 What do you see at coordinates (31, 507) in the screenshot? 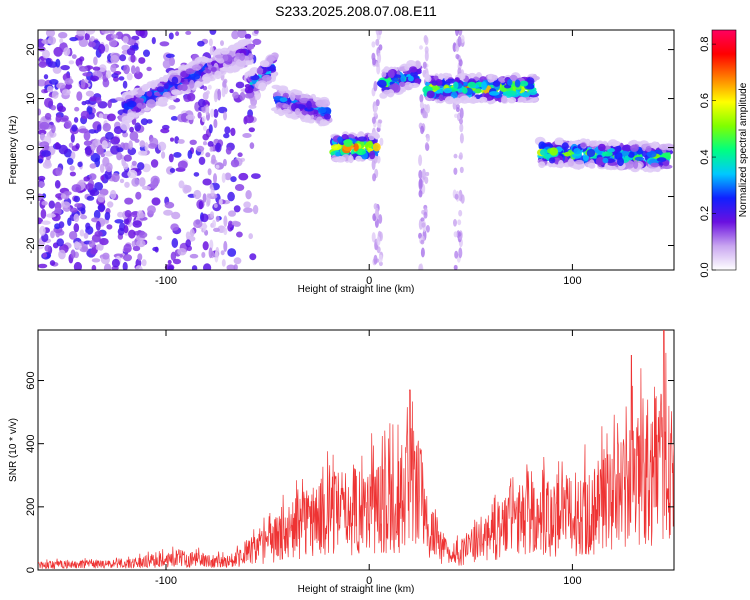
I see `snr-y-tick-label: 200` at bounding box center [31, 507].